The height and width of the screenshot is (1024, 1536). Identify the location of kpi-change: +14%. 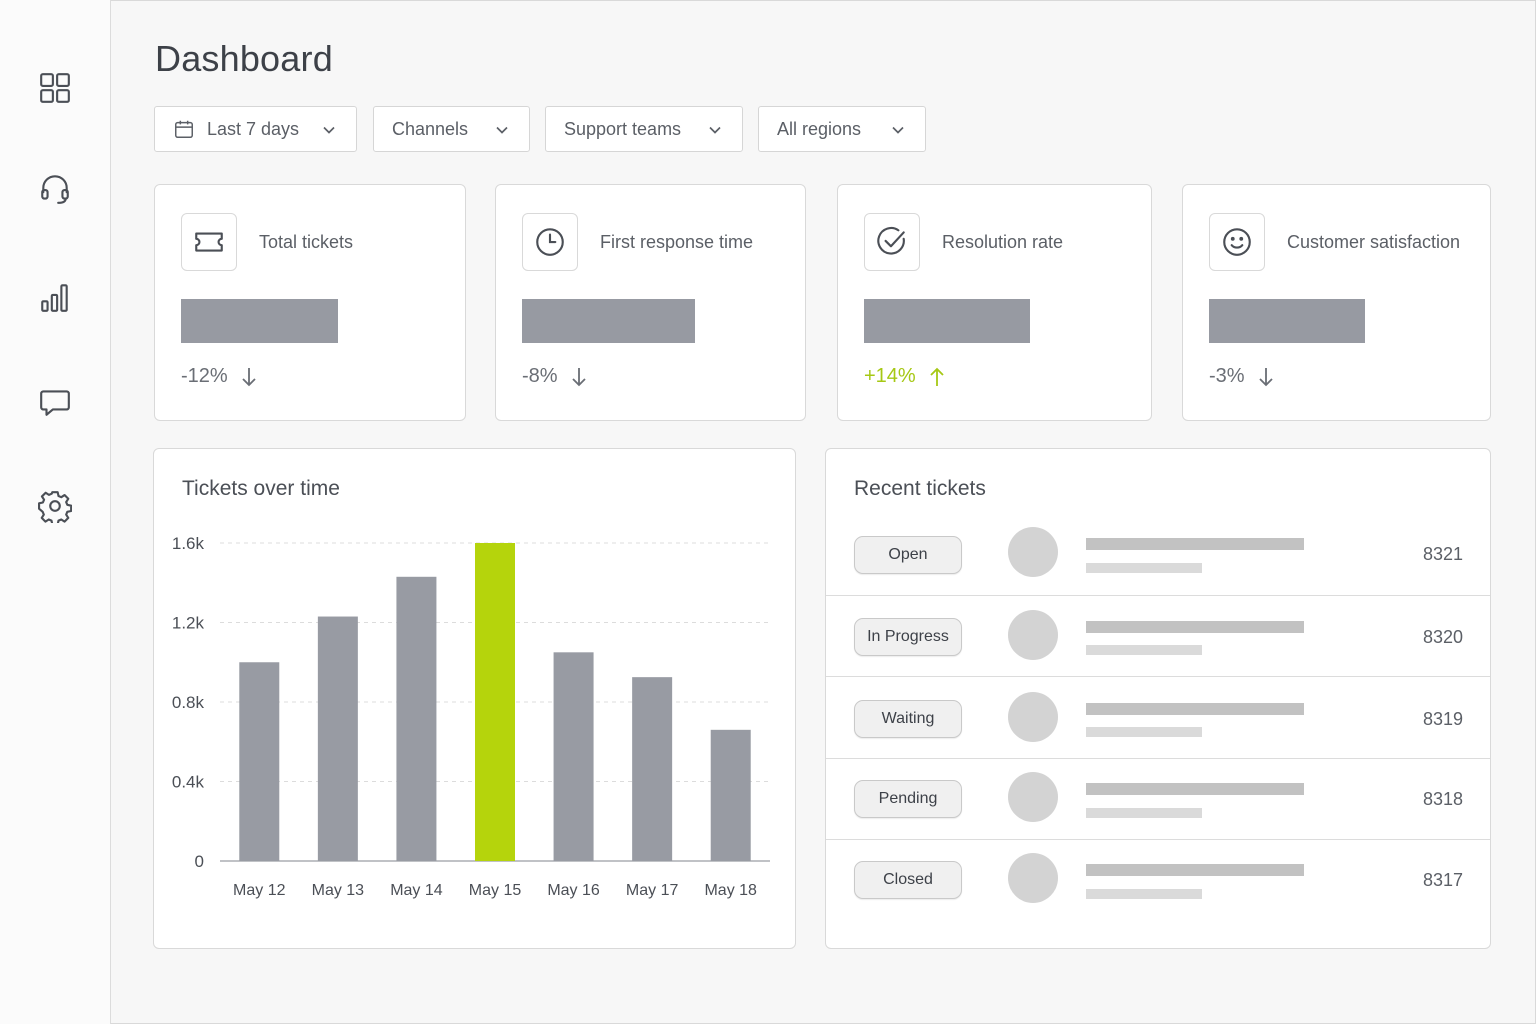
(905, 376).